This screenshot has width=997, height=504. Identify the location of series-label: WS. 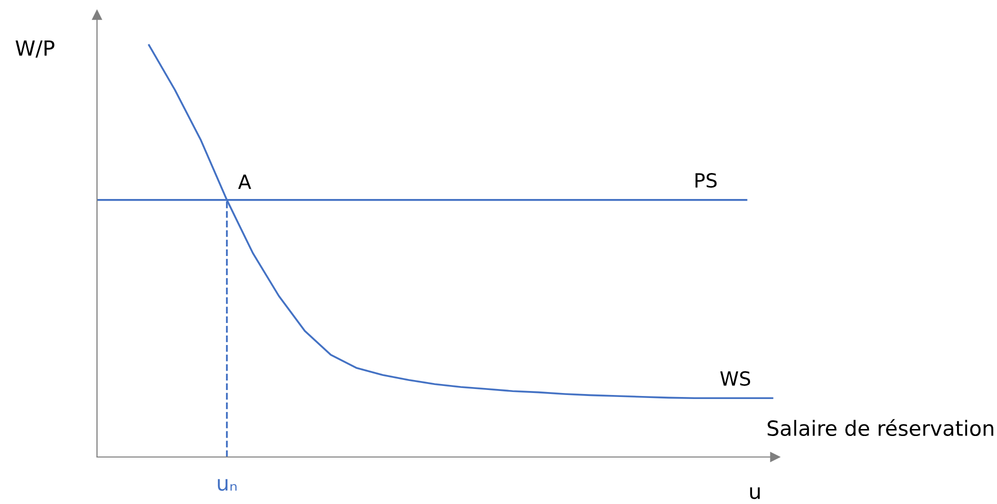
(735, 378).